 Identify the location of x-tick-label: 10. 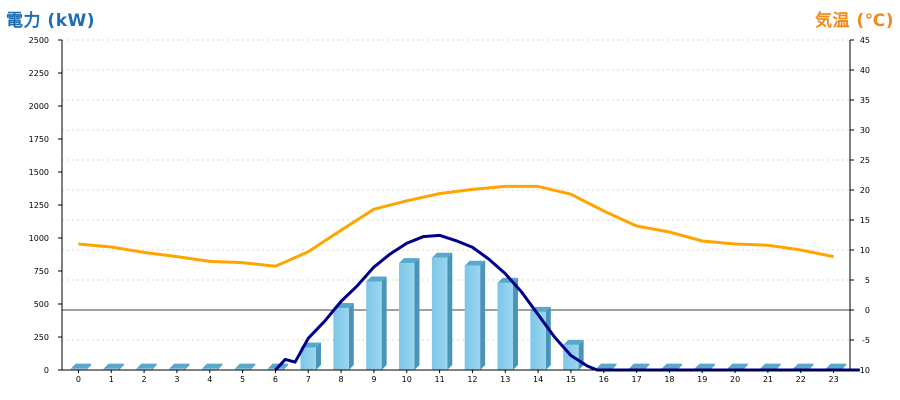
(407, 379).